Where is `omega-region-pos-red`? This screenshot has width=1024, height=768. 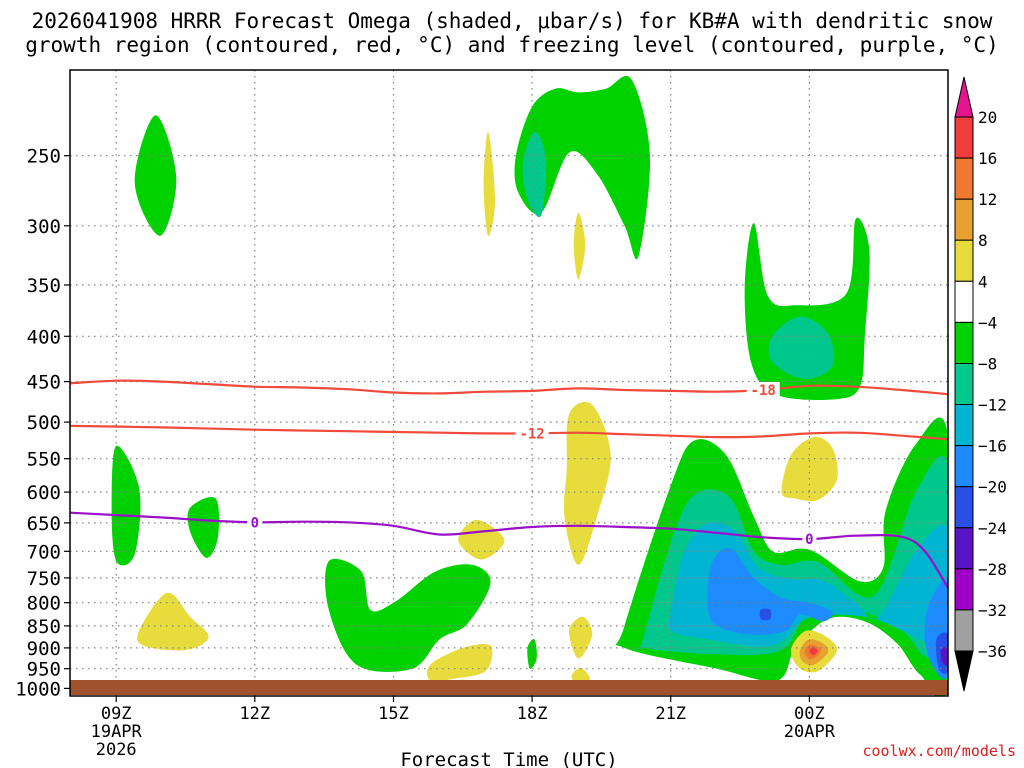
omega-region-pos-red is located at coordinates (813, 651).